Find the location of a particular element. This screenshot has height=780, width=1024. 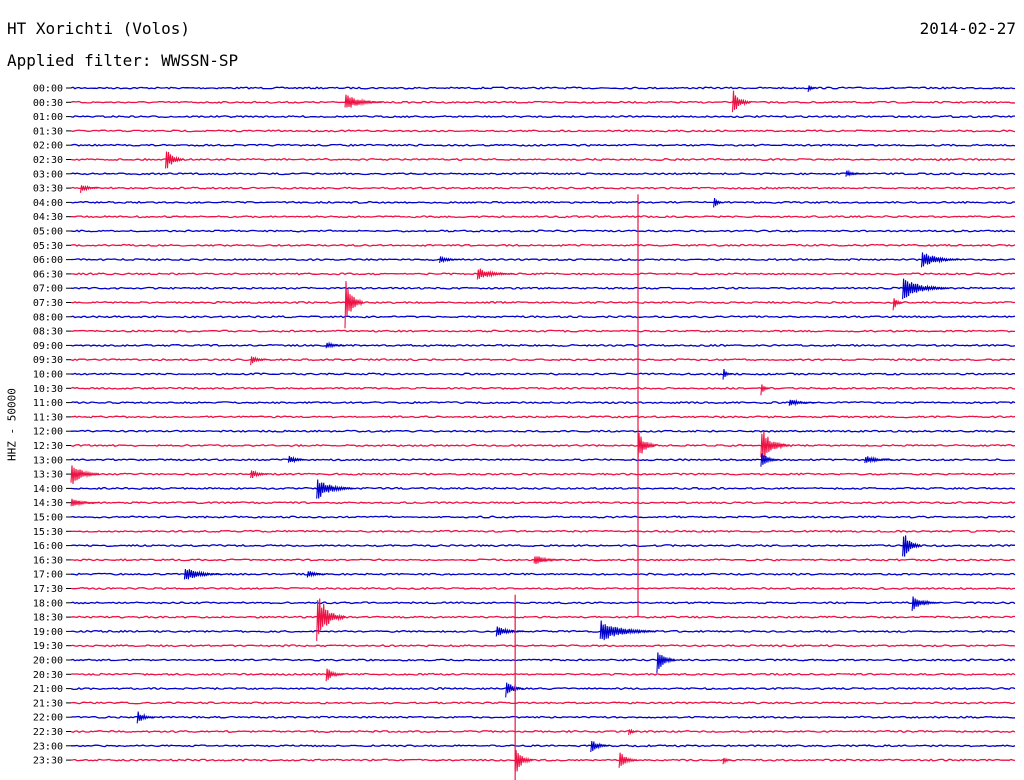

time-tick-label: 00:30 is located at coordinates (48, 103).